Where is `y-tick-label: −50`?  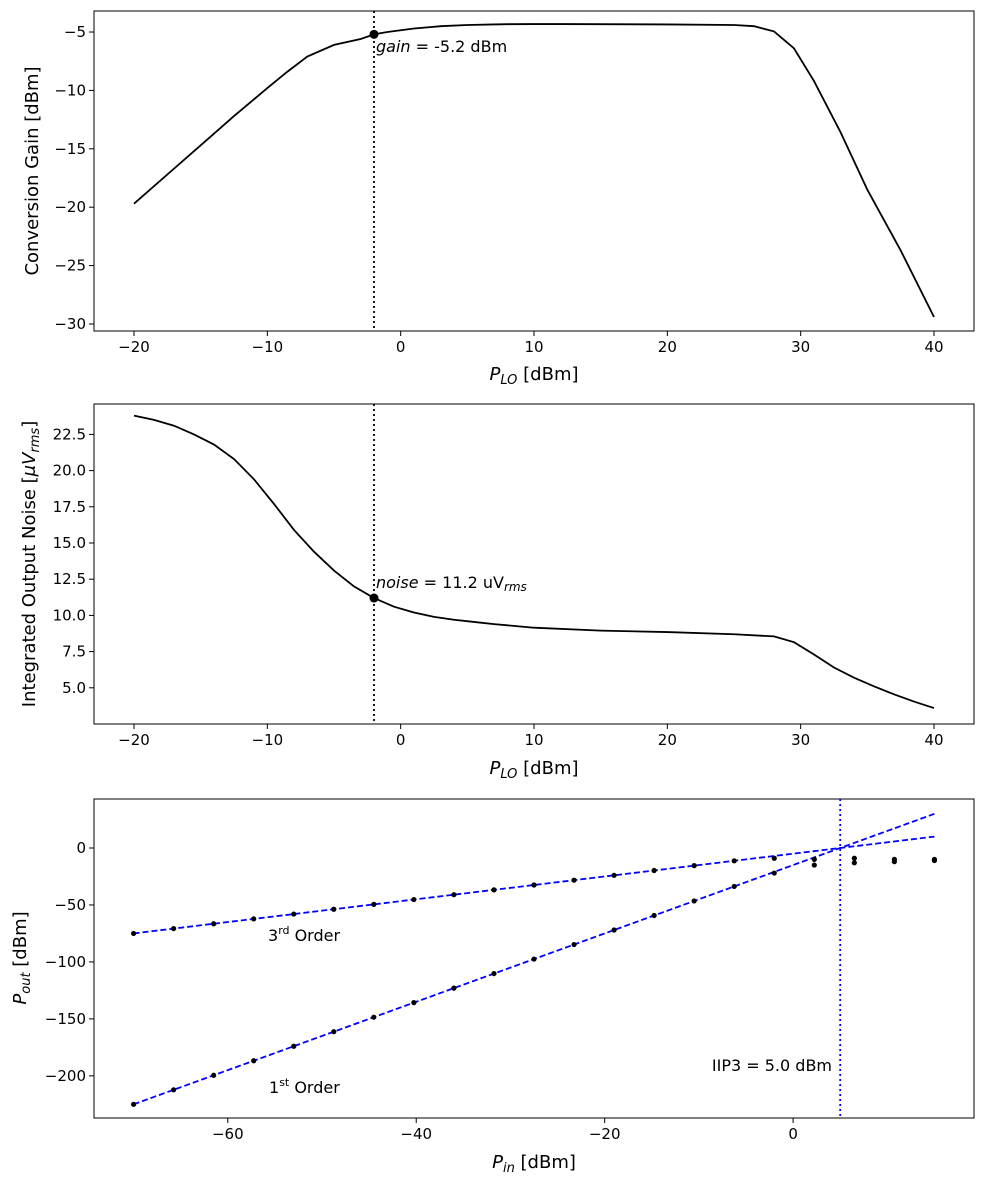 y-tick-label: −50 is located at coordinates (70, 905).